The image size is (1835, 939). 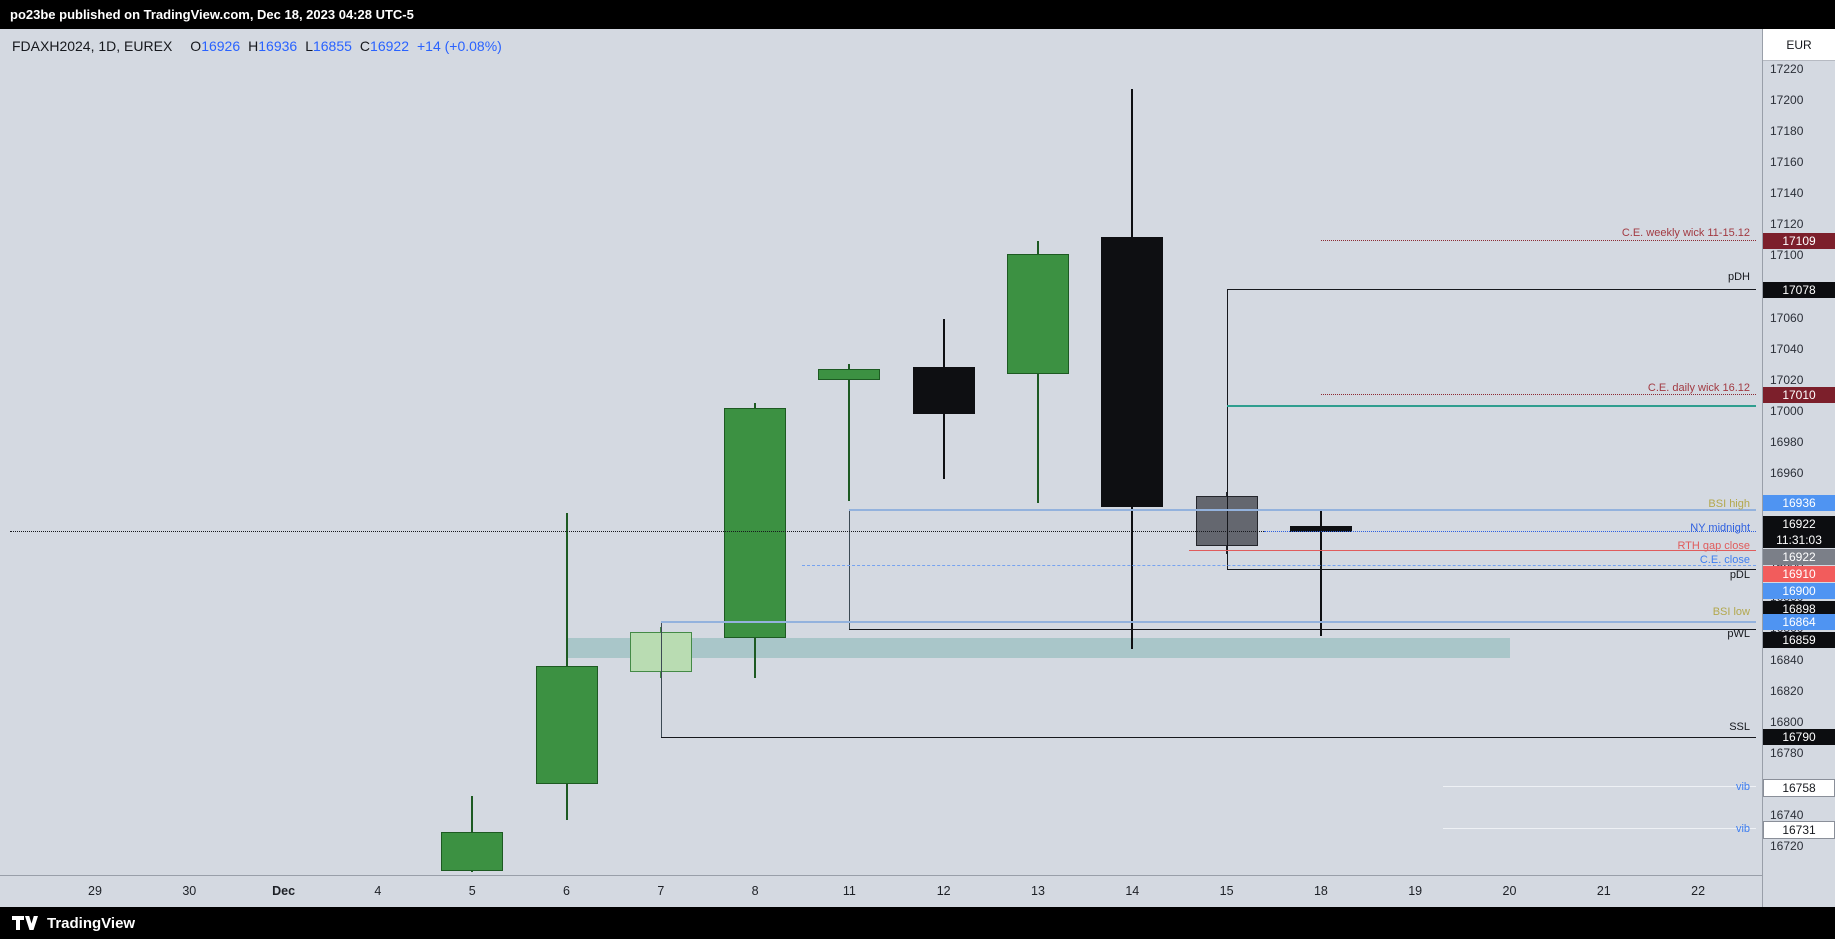 I want to click on time-label-22: 22, so click(x=1698, y=891).